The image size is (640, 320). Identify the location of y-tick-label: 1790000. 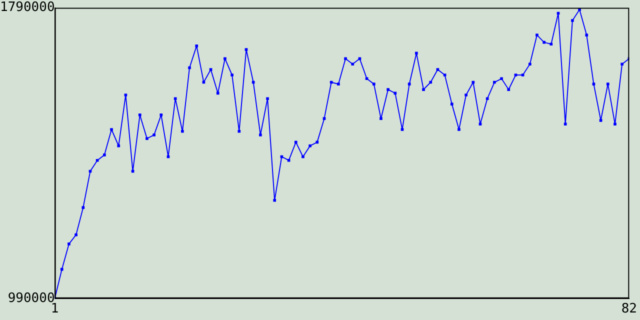
(27, 8).